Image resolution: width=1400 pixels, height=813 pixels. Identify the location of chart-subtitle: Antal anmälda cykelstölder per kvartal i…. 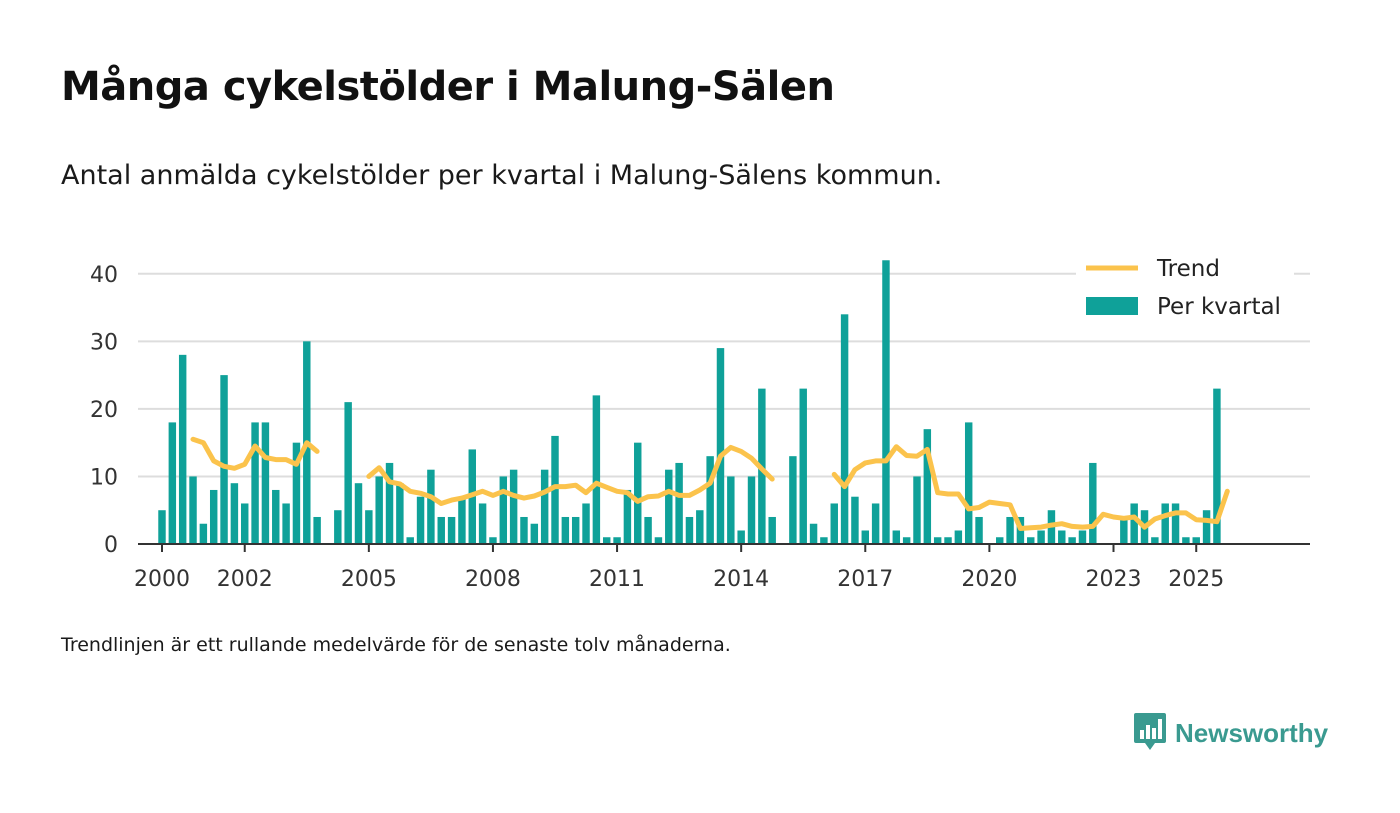
(502, 175).